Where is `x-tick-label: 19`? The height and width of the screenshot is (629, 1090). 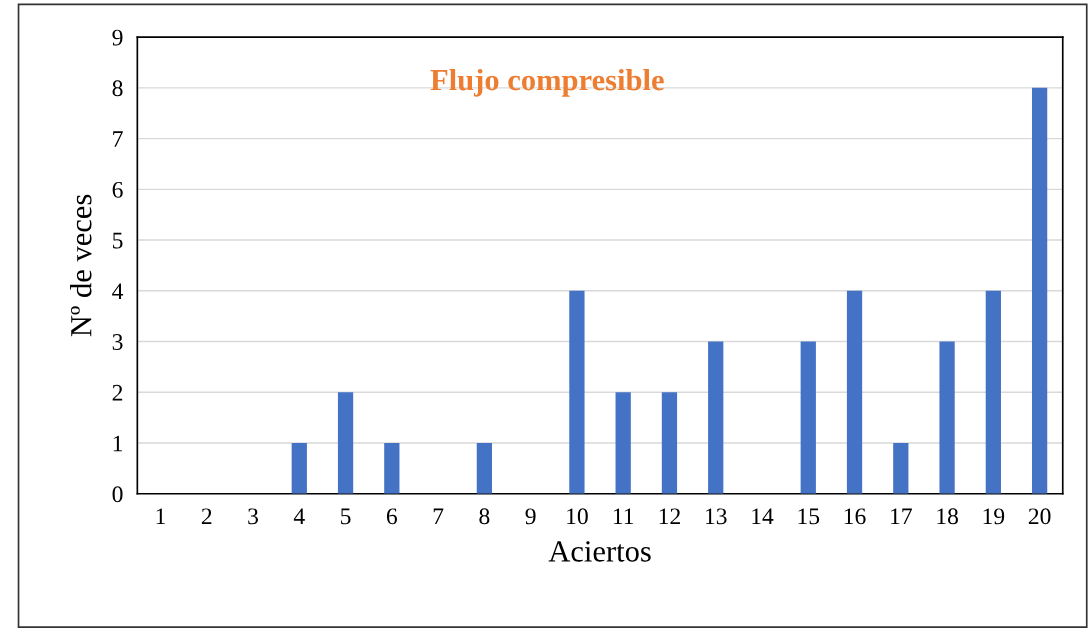 x-tick-label: 19 is located at coordinates (994, 516).